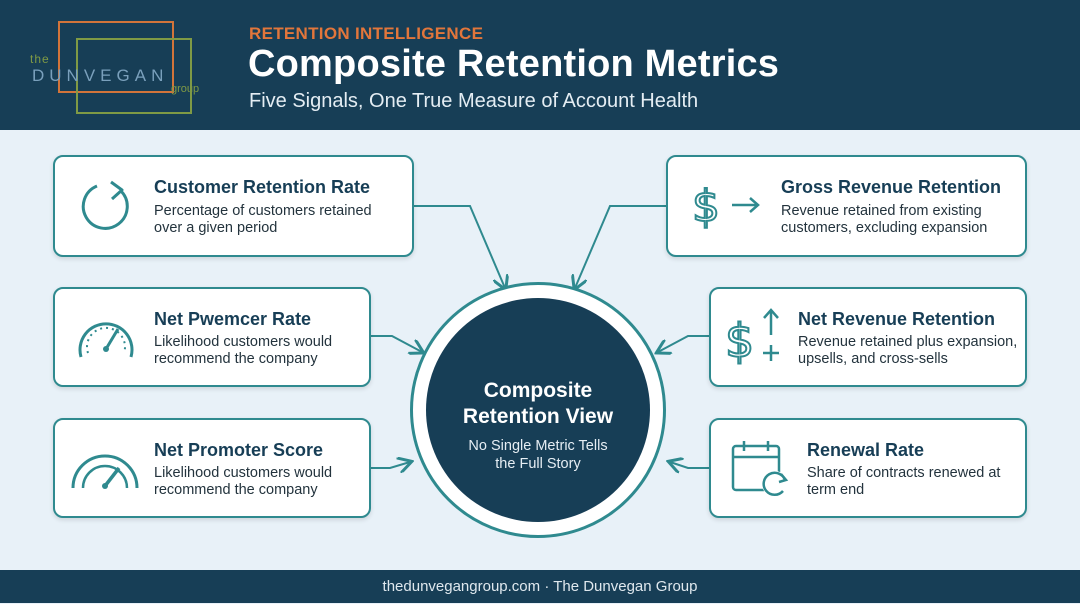  Describe the element at coordinates (396, 343) in the screenshot. I see `arrow-net-pwemcer` at that location.